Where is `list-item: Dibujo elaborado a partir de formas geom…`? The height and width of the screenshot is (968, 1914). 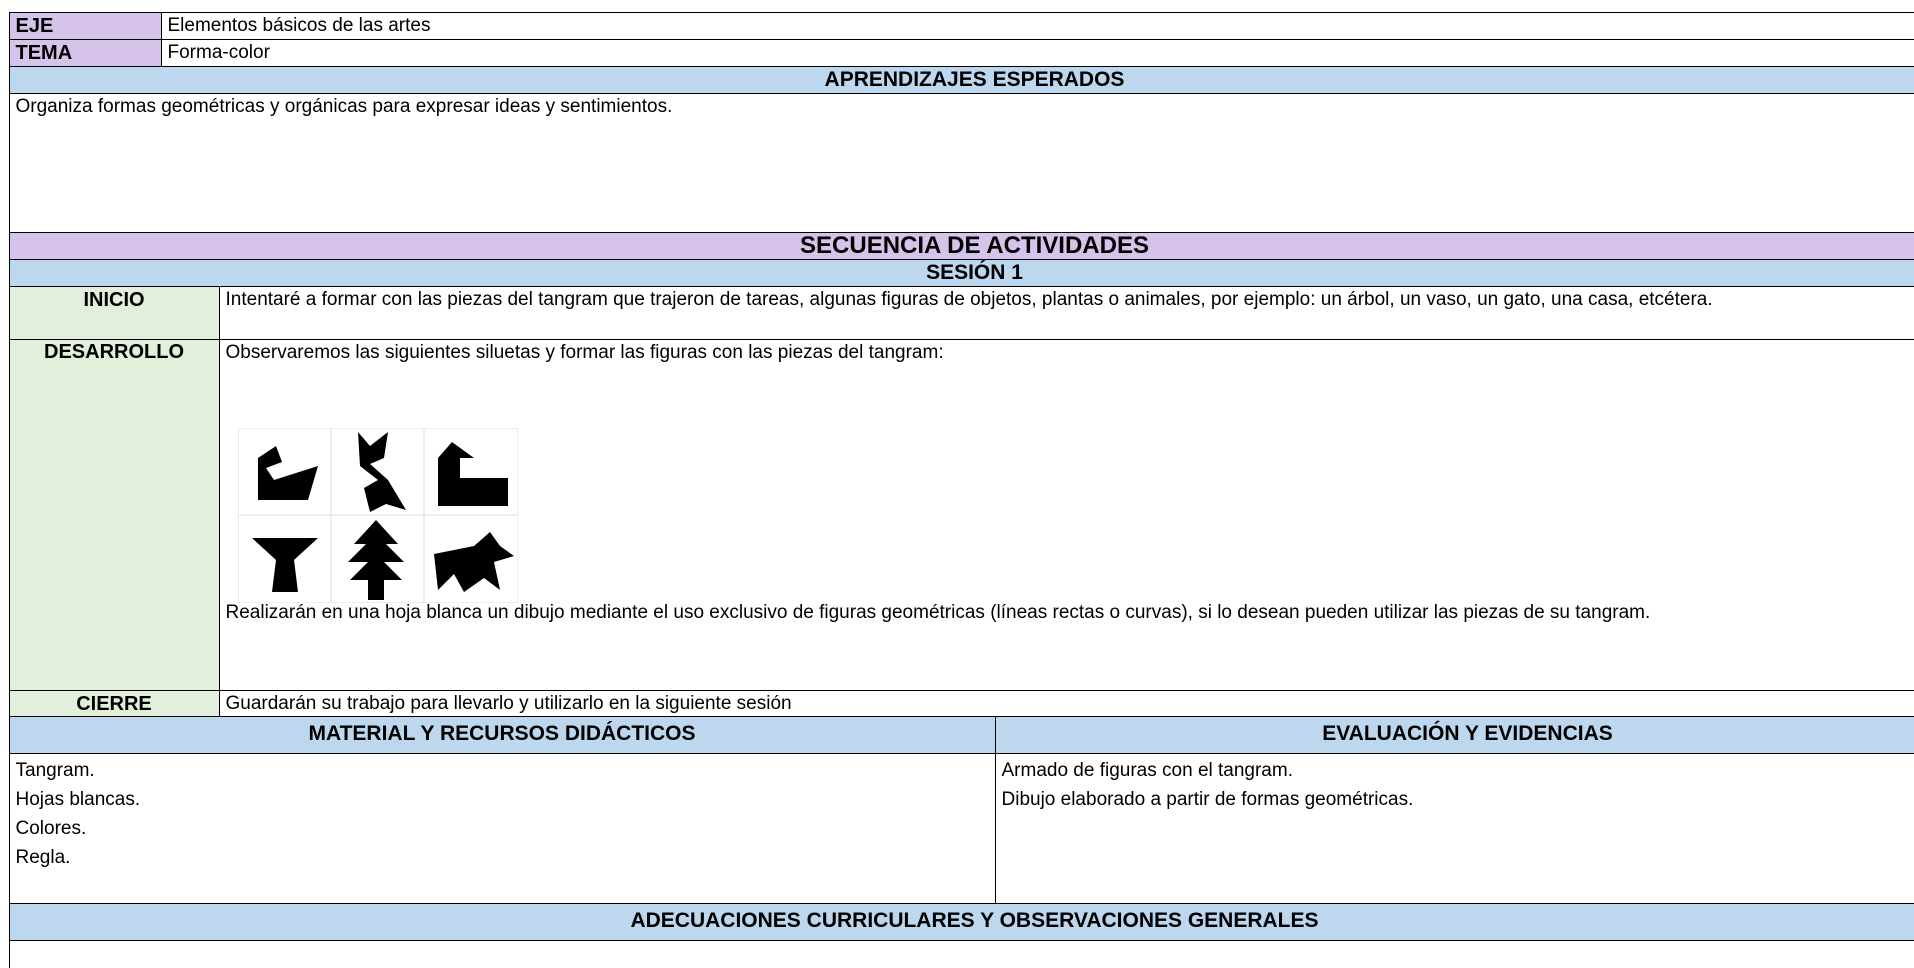
list-item: Dibujo elaborado a partir de formas geom… is located at coordinates (1207, 799).